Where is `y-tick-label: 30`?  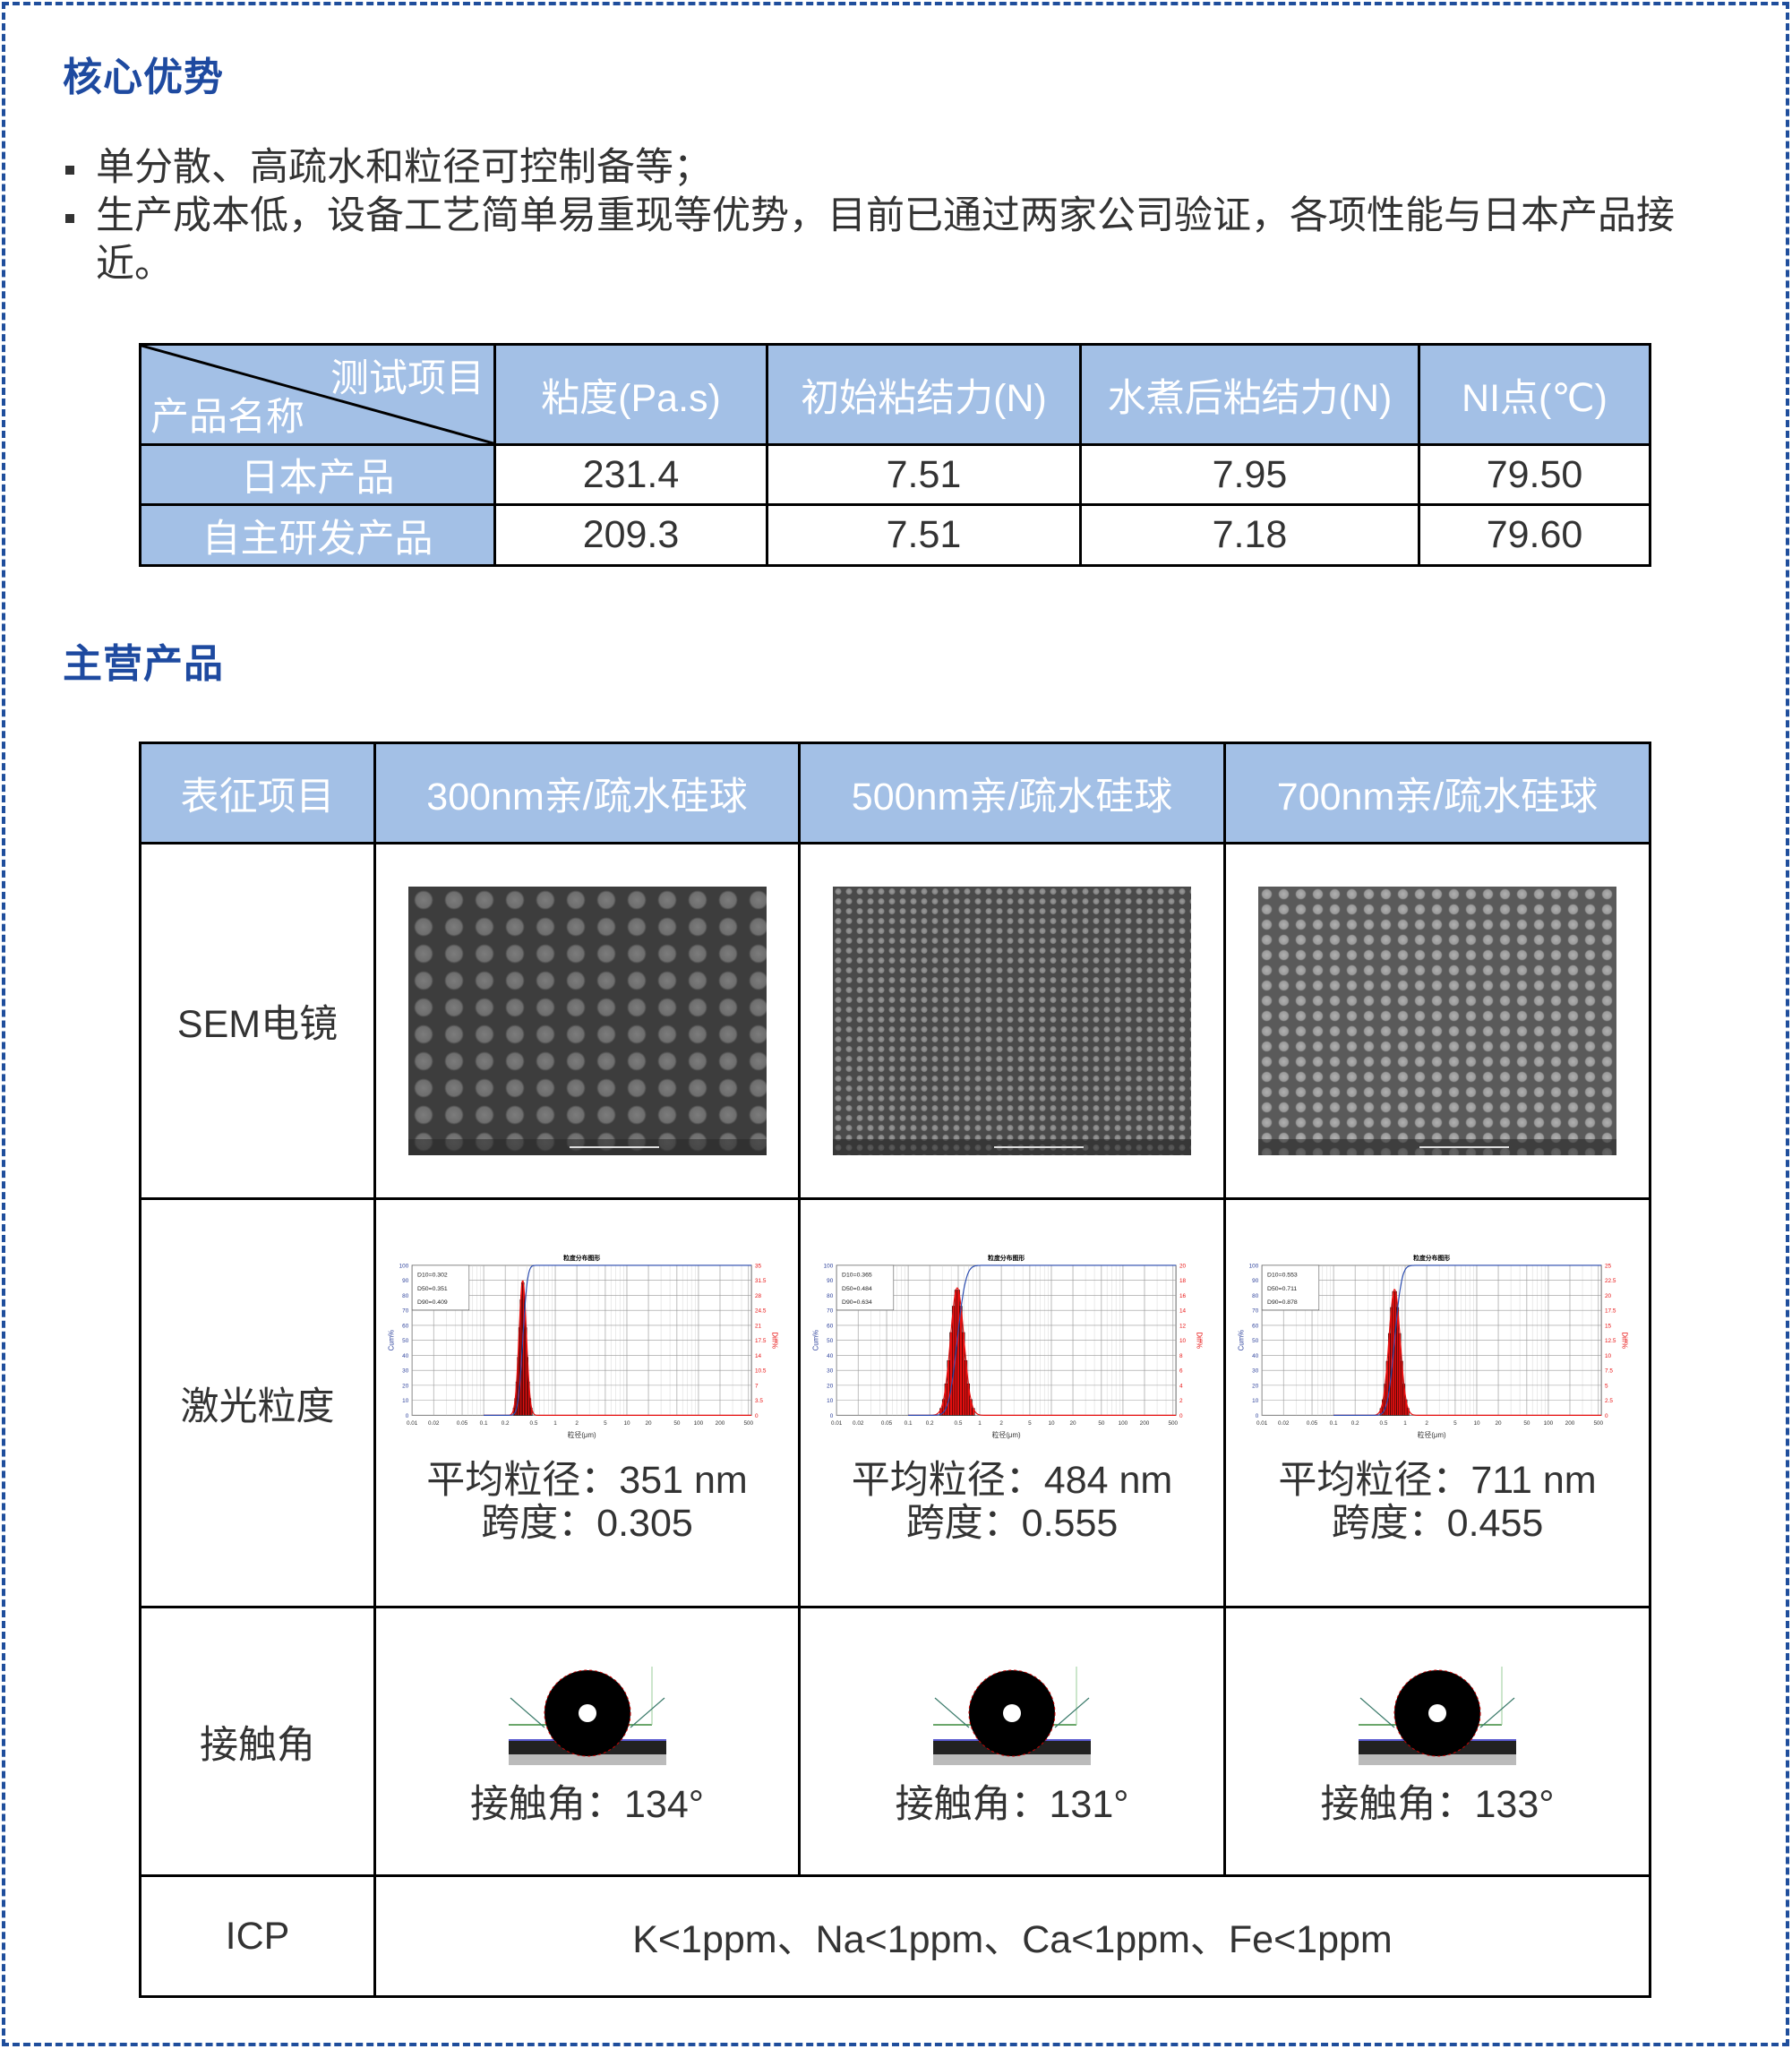 y-tick-label: 30 is located at coordinates (405, 1370).